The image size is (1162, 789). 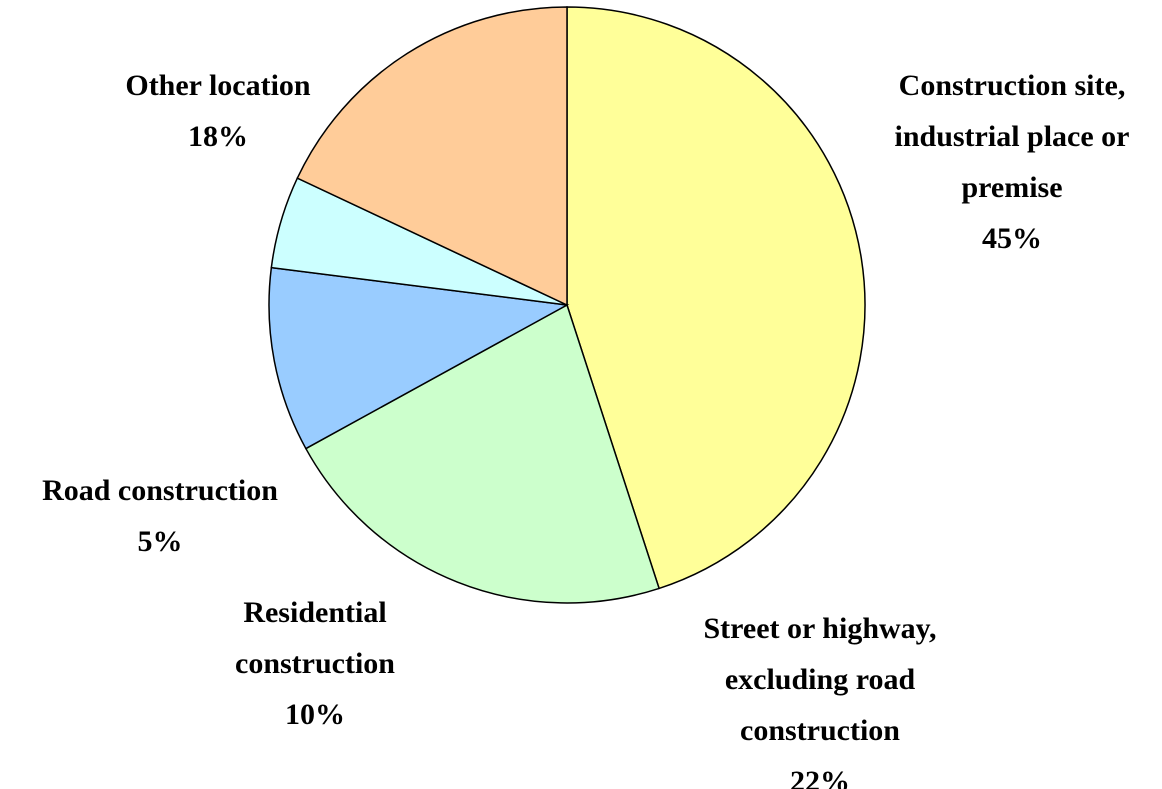 What do you see at coordinates (218, 111) in the screenshot?
I see `slice-label: Other location 18%` at bounding box center [218, 111].